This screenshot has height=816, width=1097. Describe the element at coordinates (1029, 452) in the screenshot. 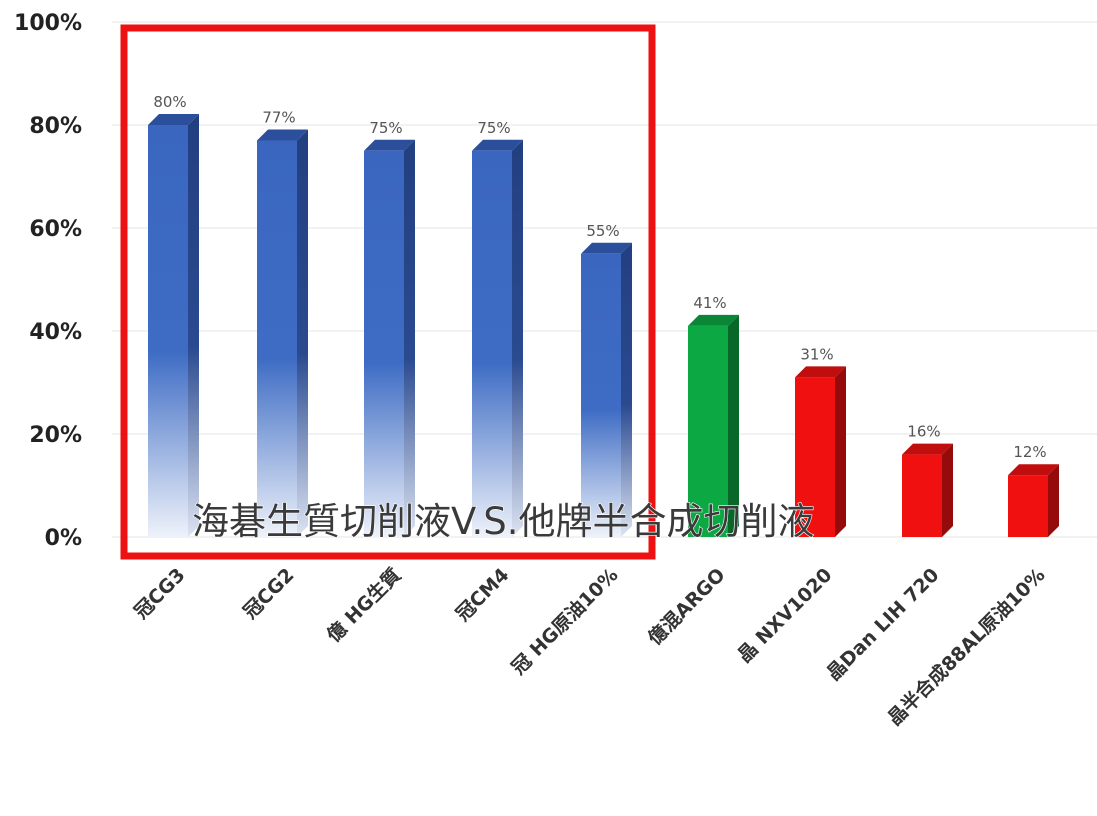

I see `data-label: 12%` at that location.